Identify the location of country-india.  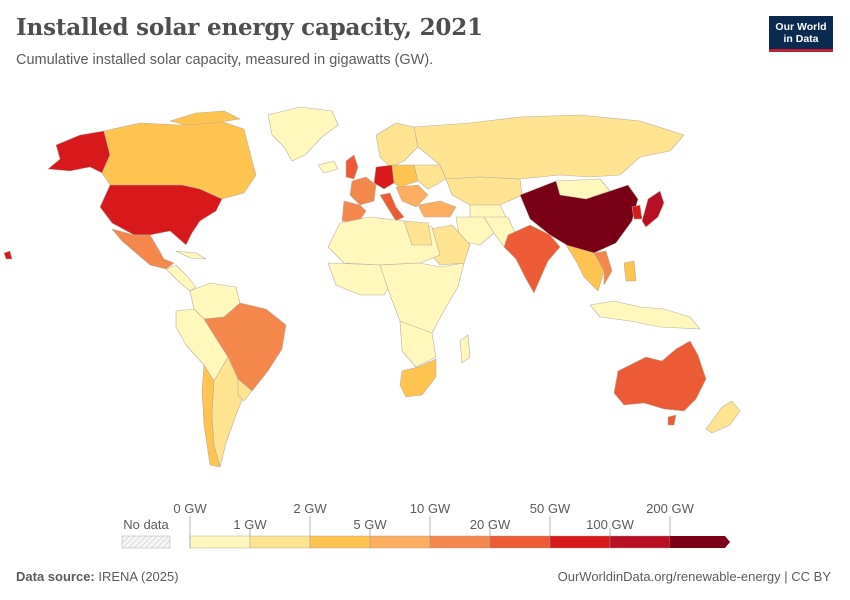
(532, 259).